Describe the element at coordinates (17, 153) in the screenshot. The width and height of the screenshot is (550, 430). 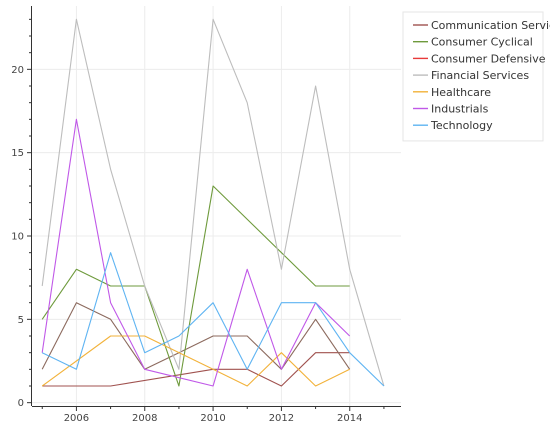
I see `y-tick-label: 15` at that location.